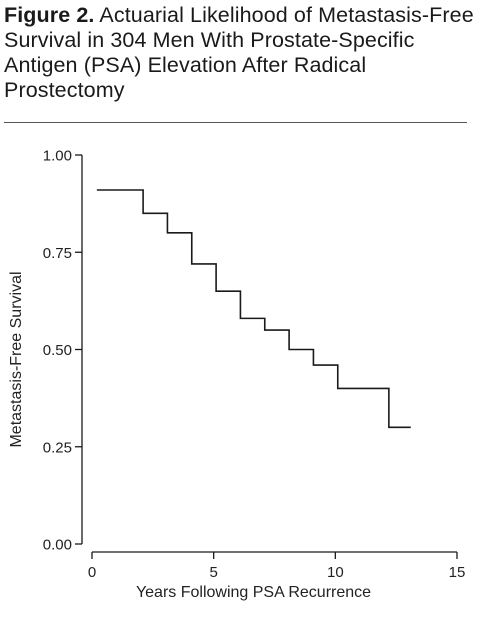  Describe the element at coordinates (57, 350) in the screenshot. I see `y-tick-label: 0.50` at that location.